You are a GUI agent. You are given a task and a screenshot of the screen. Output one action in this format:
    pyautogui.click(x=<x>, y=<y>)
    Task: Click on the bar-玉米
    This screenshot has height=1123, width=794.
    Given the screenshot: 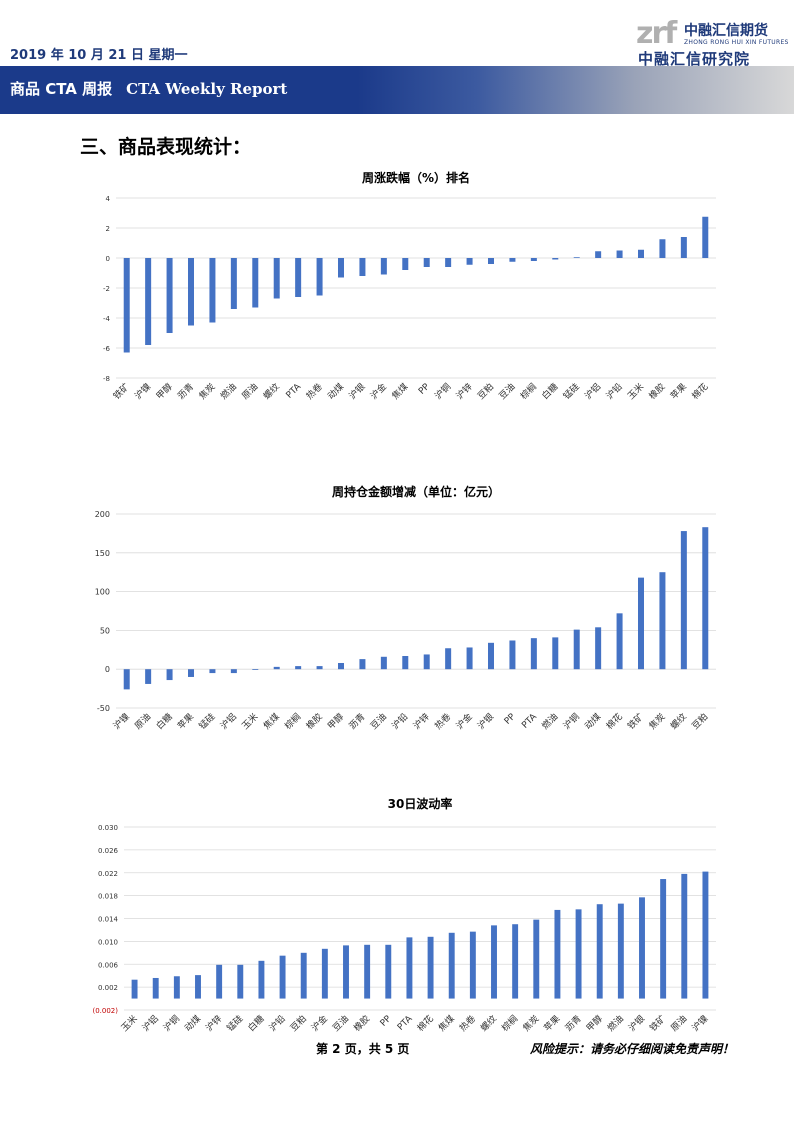 What is the action you would take?
    pyautogui.click(x=255, y=669)
    